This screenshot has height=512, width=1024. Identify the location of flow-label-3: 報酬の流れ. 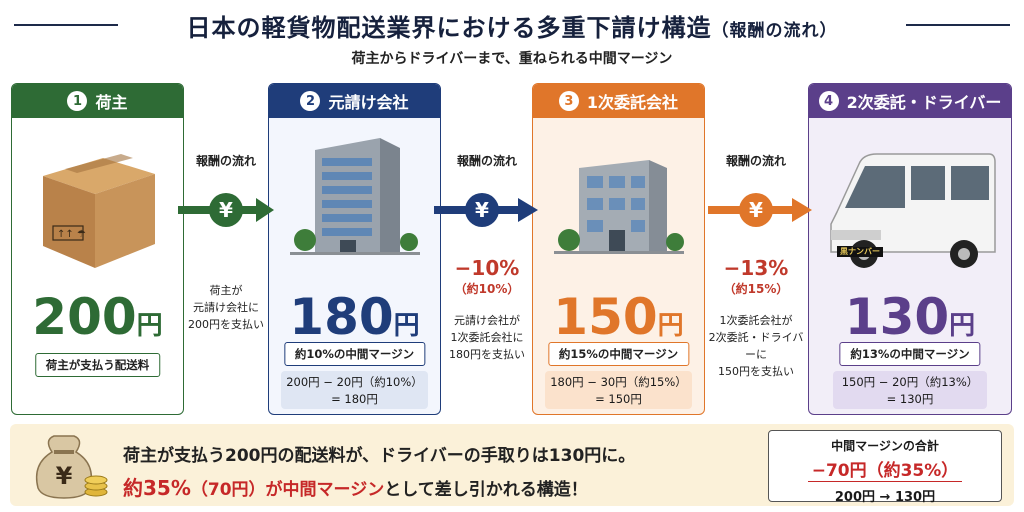
(755, 161).